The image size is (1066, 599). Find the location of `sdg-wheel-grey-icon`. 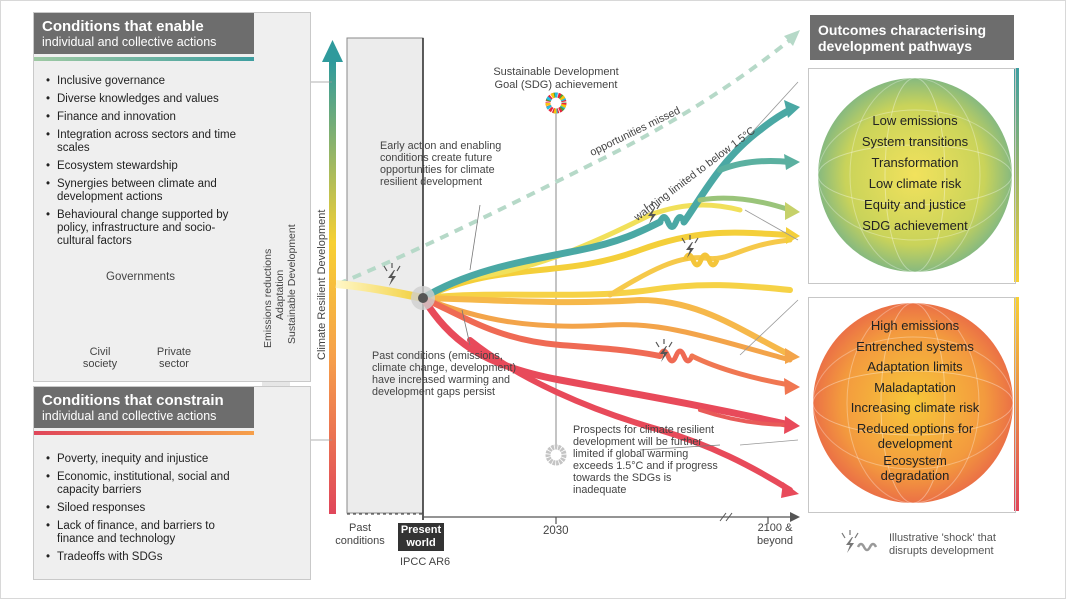

sdg-wheel-grey-icon is located at coordinates (556, 455).